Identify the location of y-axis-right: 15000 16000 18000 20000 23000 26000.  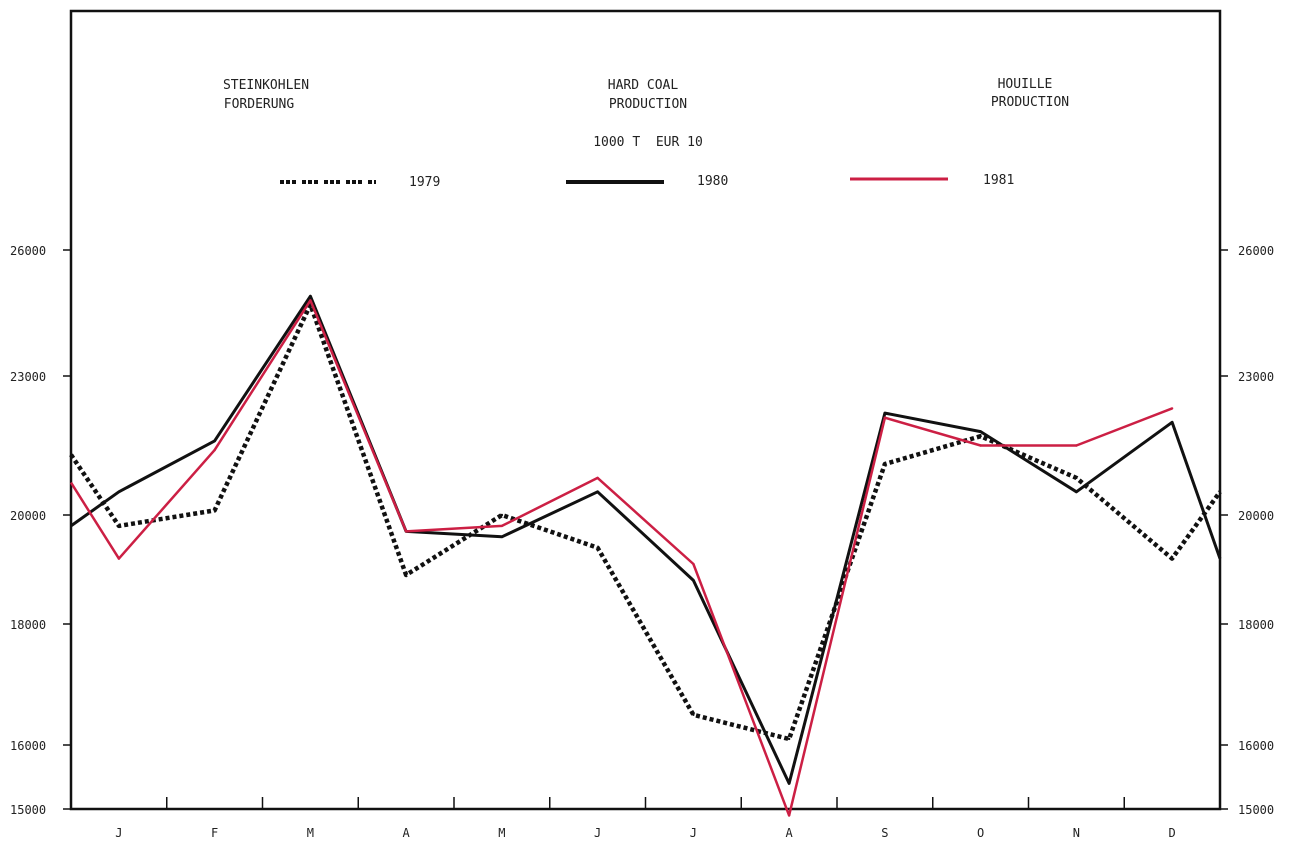
(1247, 530).